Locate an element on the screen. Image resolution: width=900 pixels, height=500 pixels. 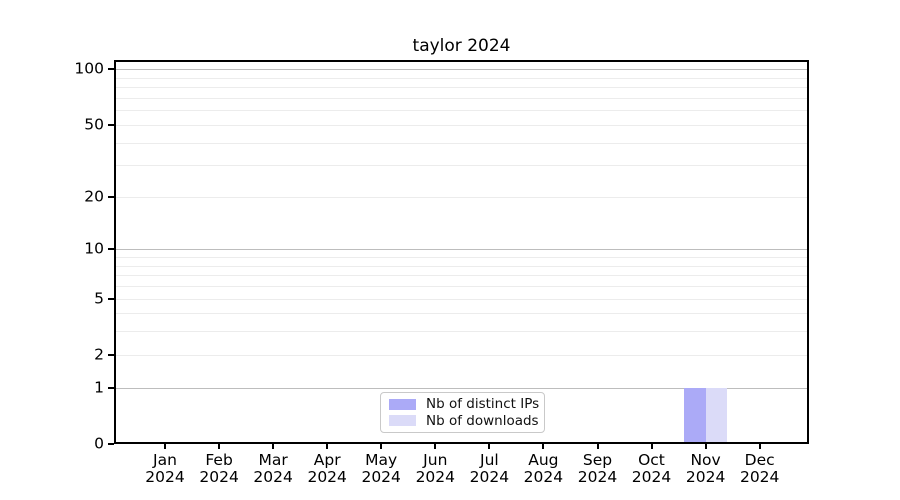
x-tick-label: Nov 2024 is located at coordinates (705, 469).